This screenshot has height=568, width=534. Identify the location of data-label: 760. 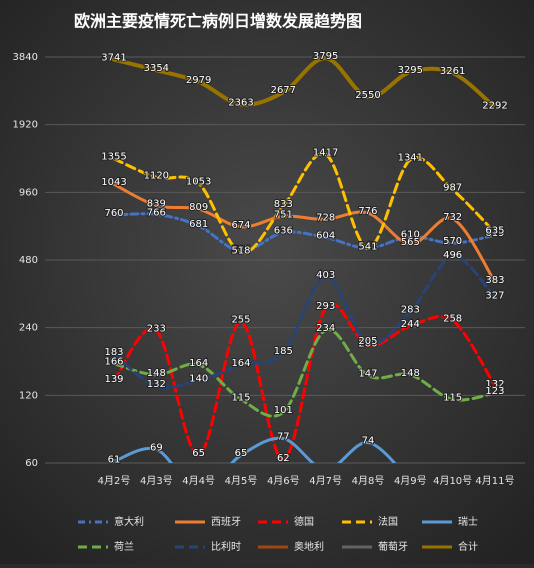
(113, 213).